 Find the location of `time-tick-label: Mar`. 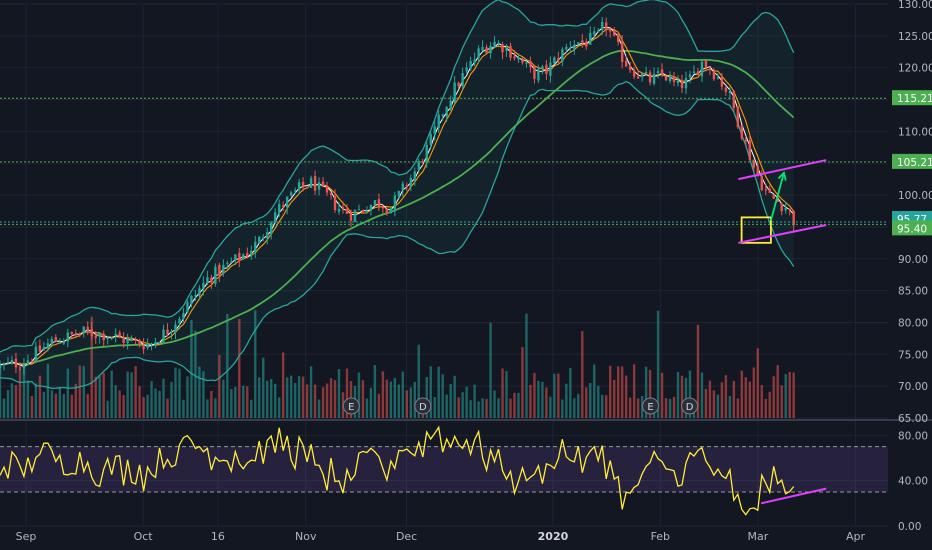

time-tick-label: Mar is located at coordinates (758, 536).